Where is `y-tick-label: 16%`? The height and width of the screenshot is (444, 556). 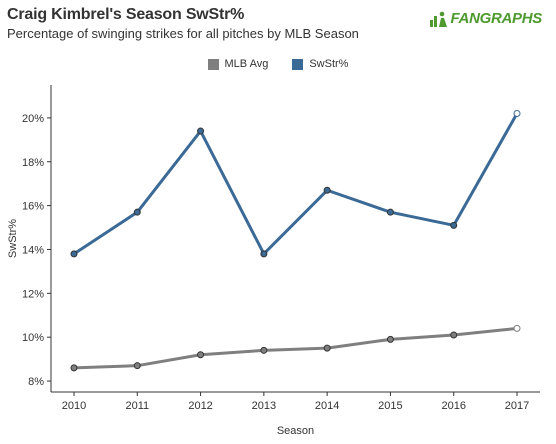 y-tick-label: 16% is located at coordinates (33, 207).